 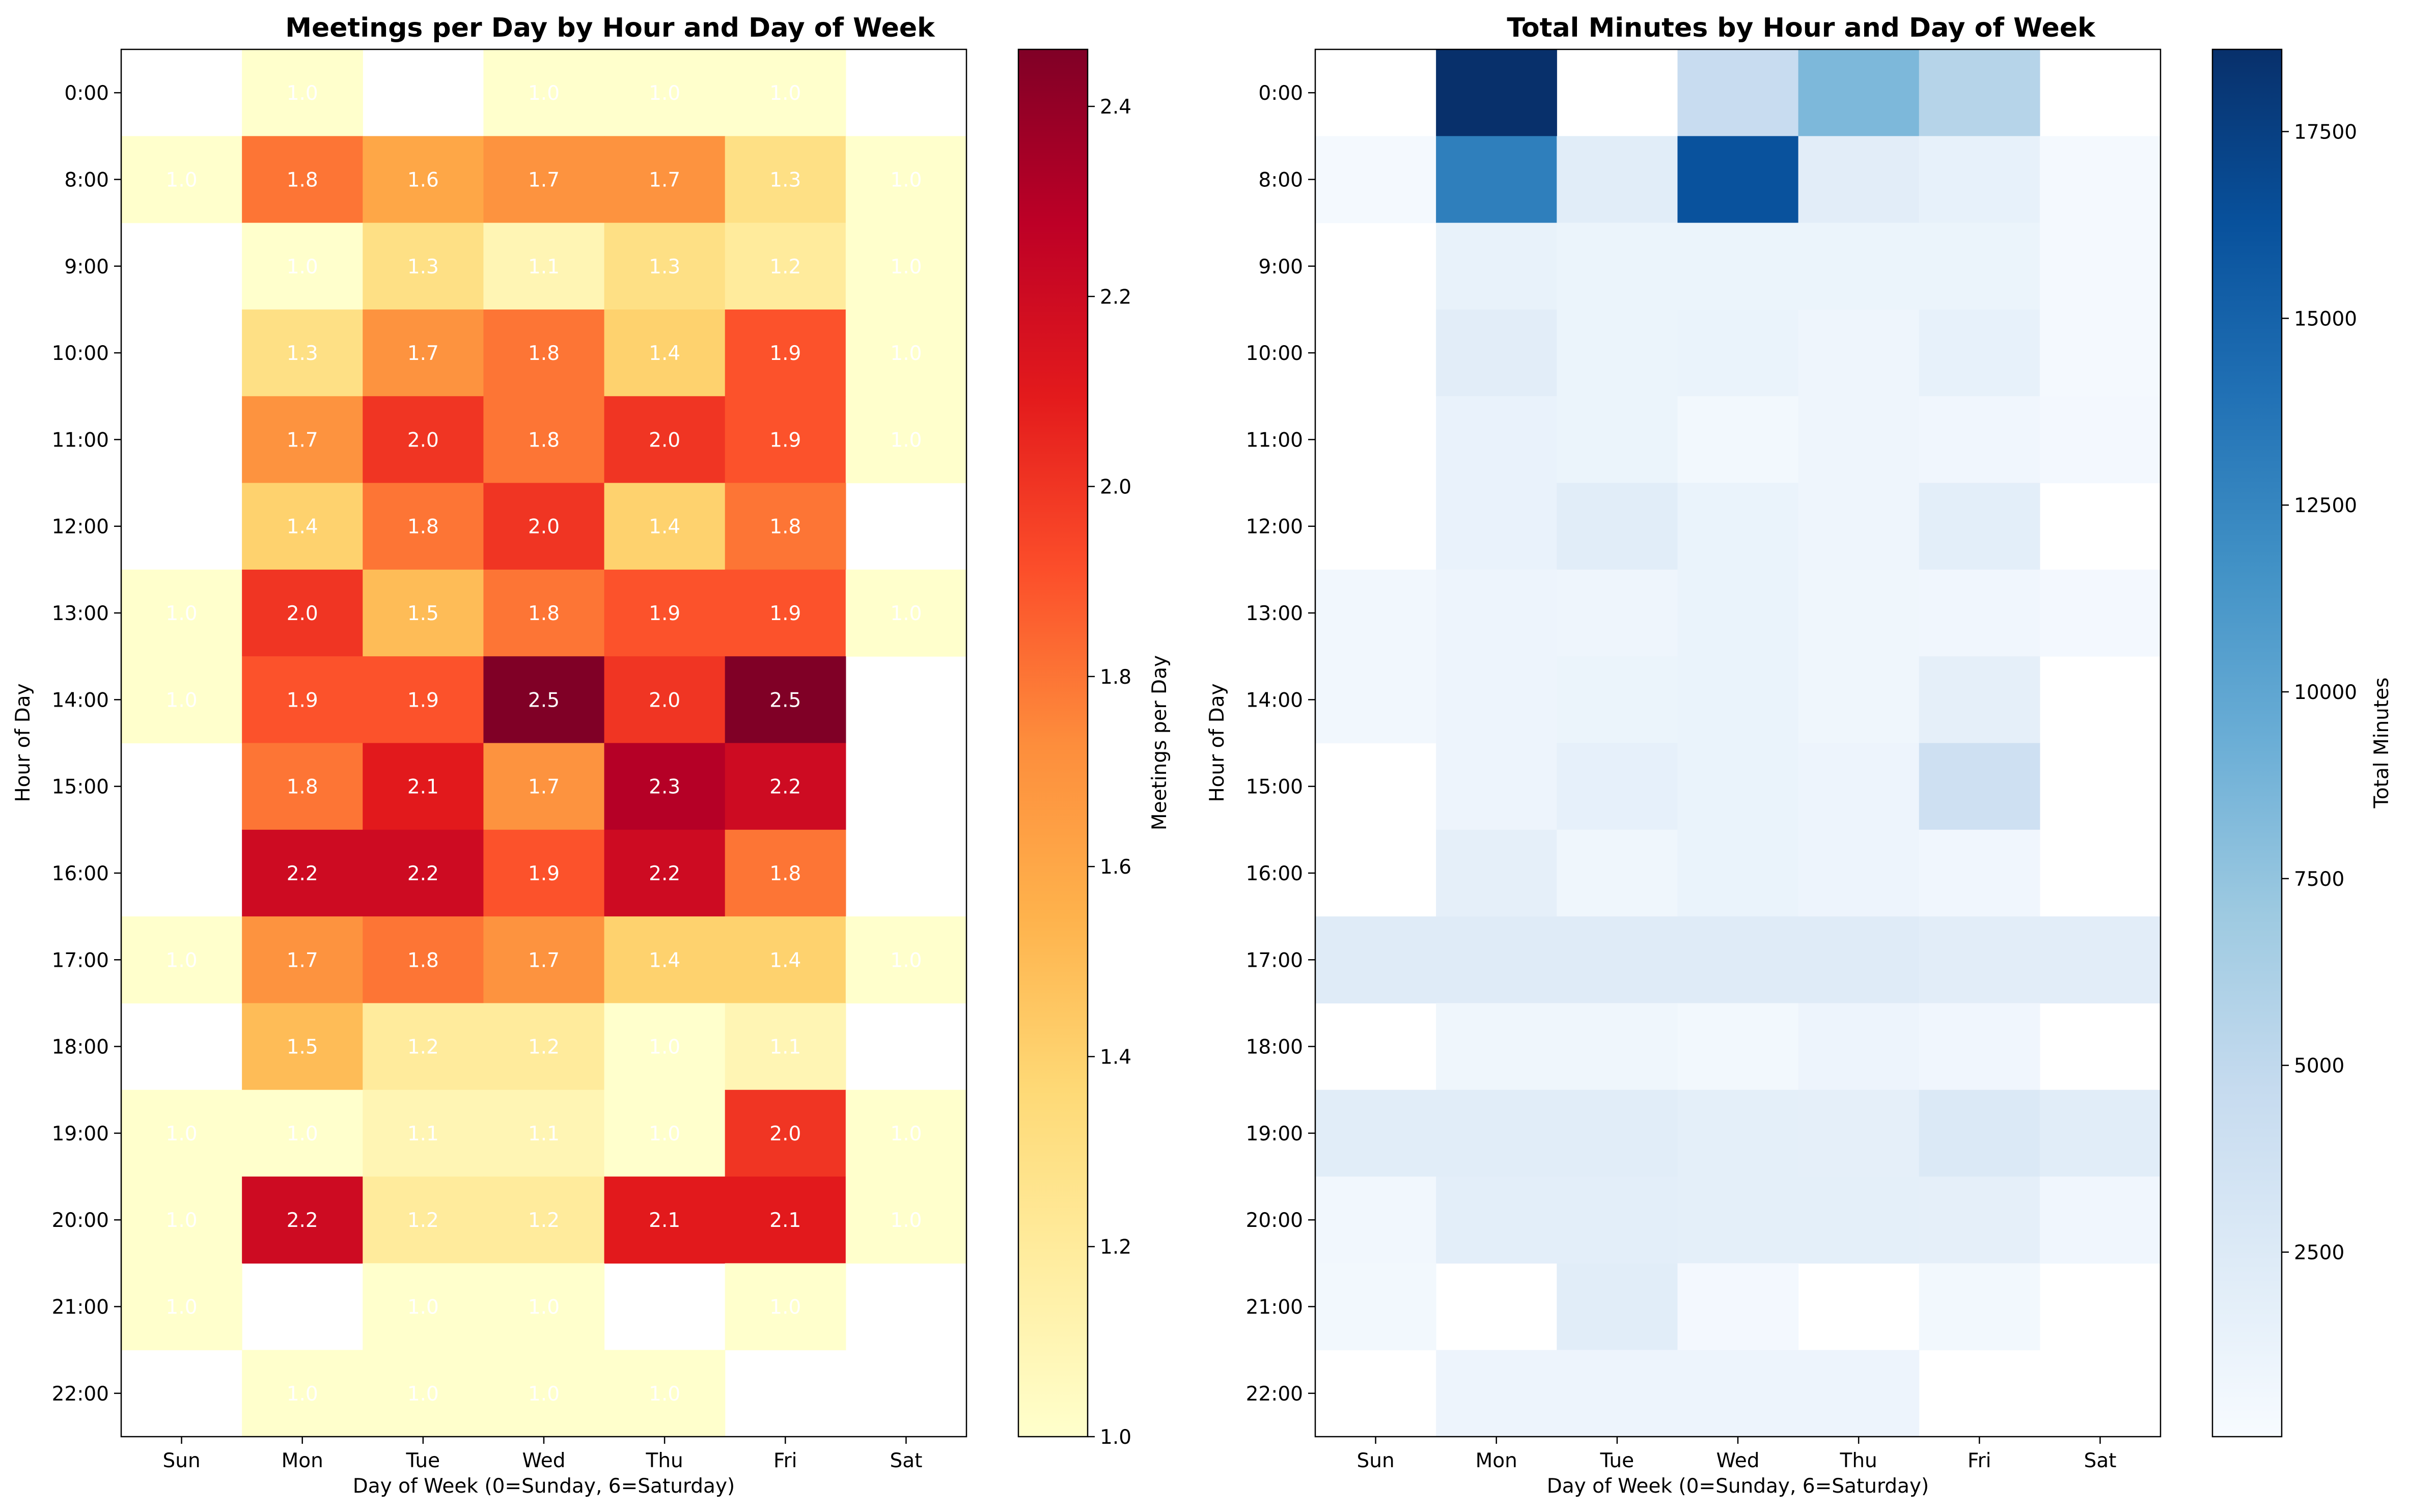 I want to click on colorbar-tick-label: 10000, so click(x=2325, y=692).